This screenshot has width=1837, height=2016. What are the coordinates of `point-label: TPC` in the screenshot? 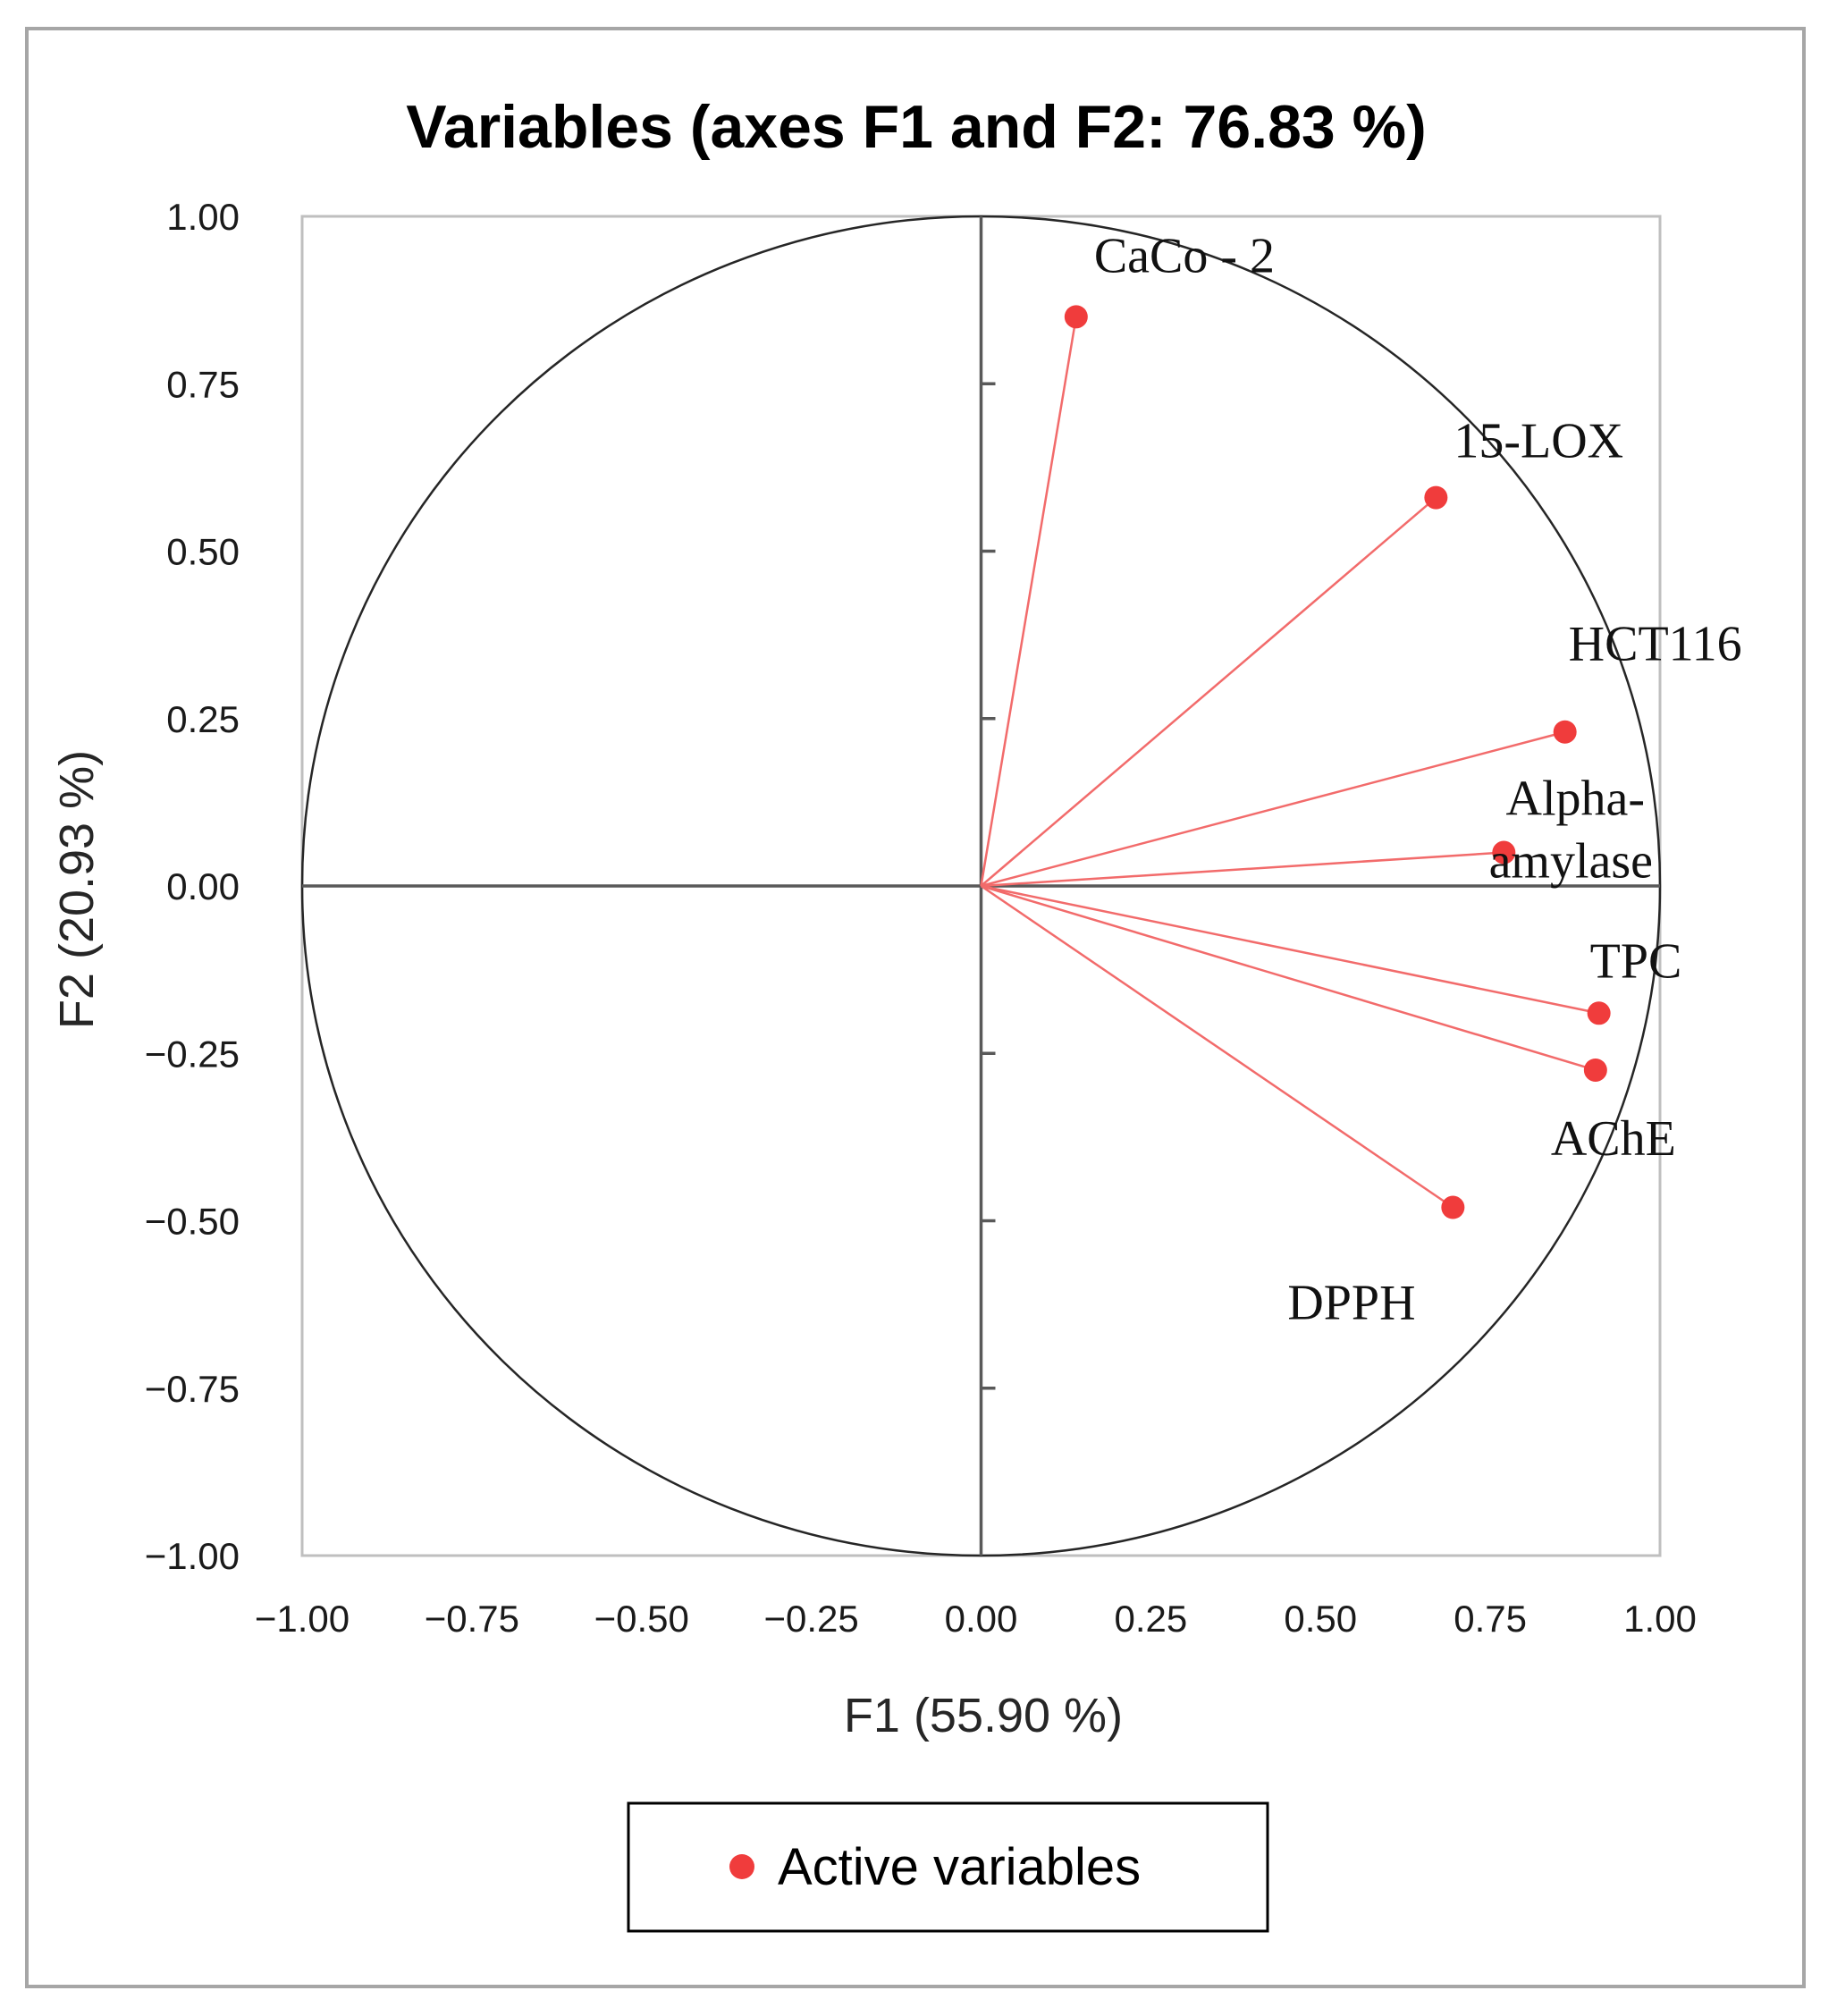 It's located at (1636, 961).